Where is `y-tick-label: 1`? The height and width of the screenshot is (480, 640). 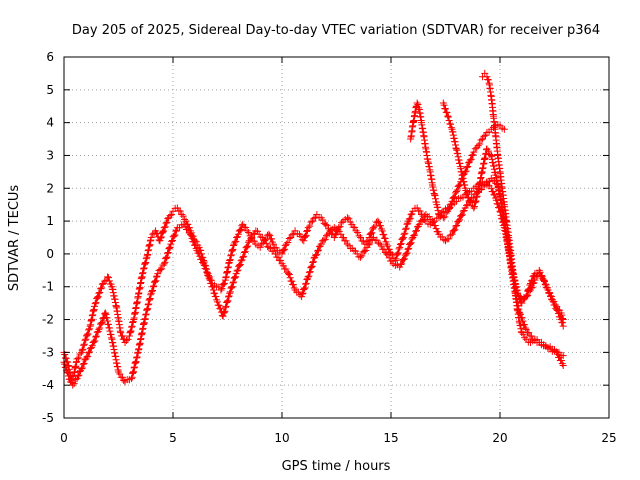 y-tick-label: 1 is located at coordinates (50, 221).